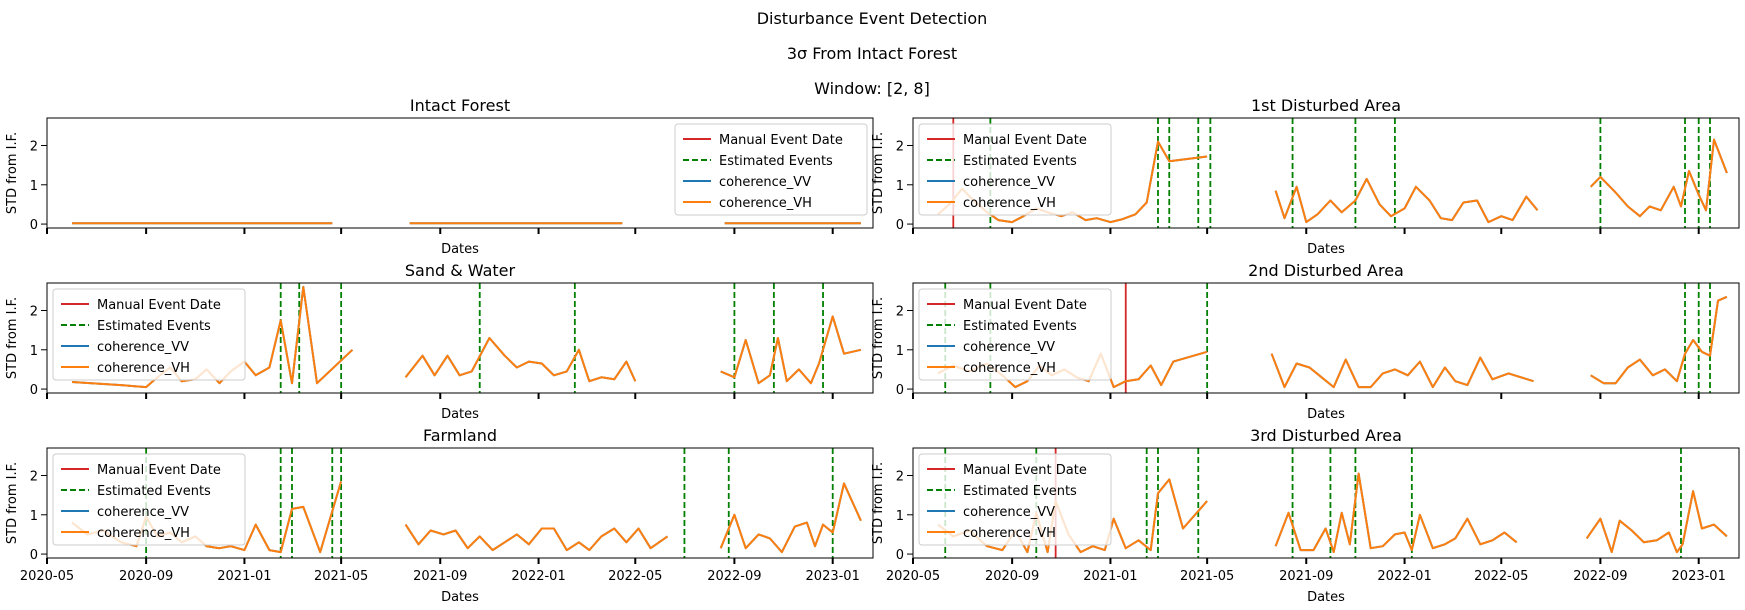 This screenshot has width=1745, height=610. Describe the element at coordinates (872, 53) in the screenshot. I see `figure-title-line-2: 3σ From Intact Forest` at that location.